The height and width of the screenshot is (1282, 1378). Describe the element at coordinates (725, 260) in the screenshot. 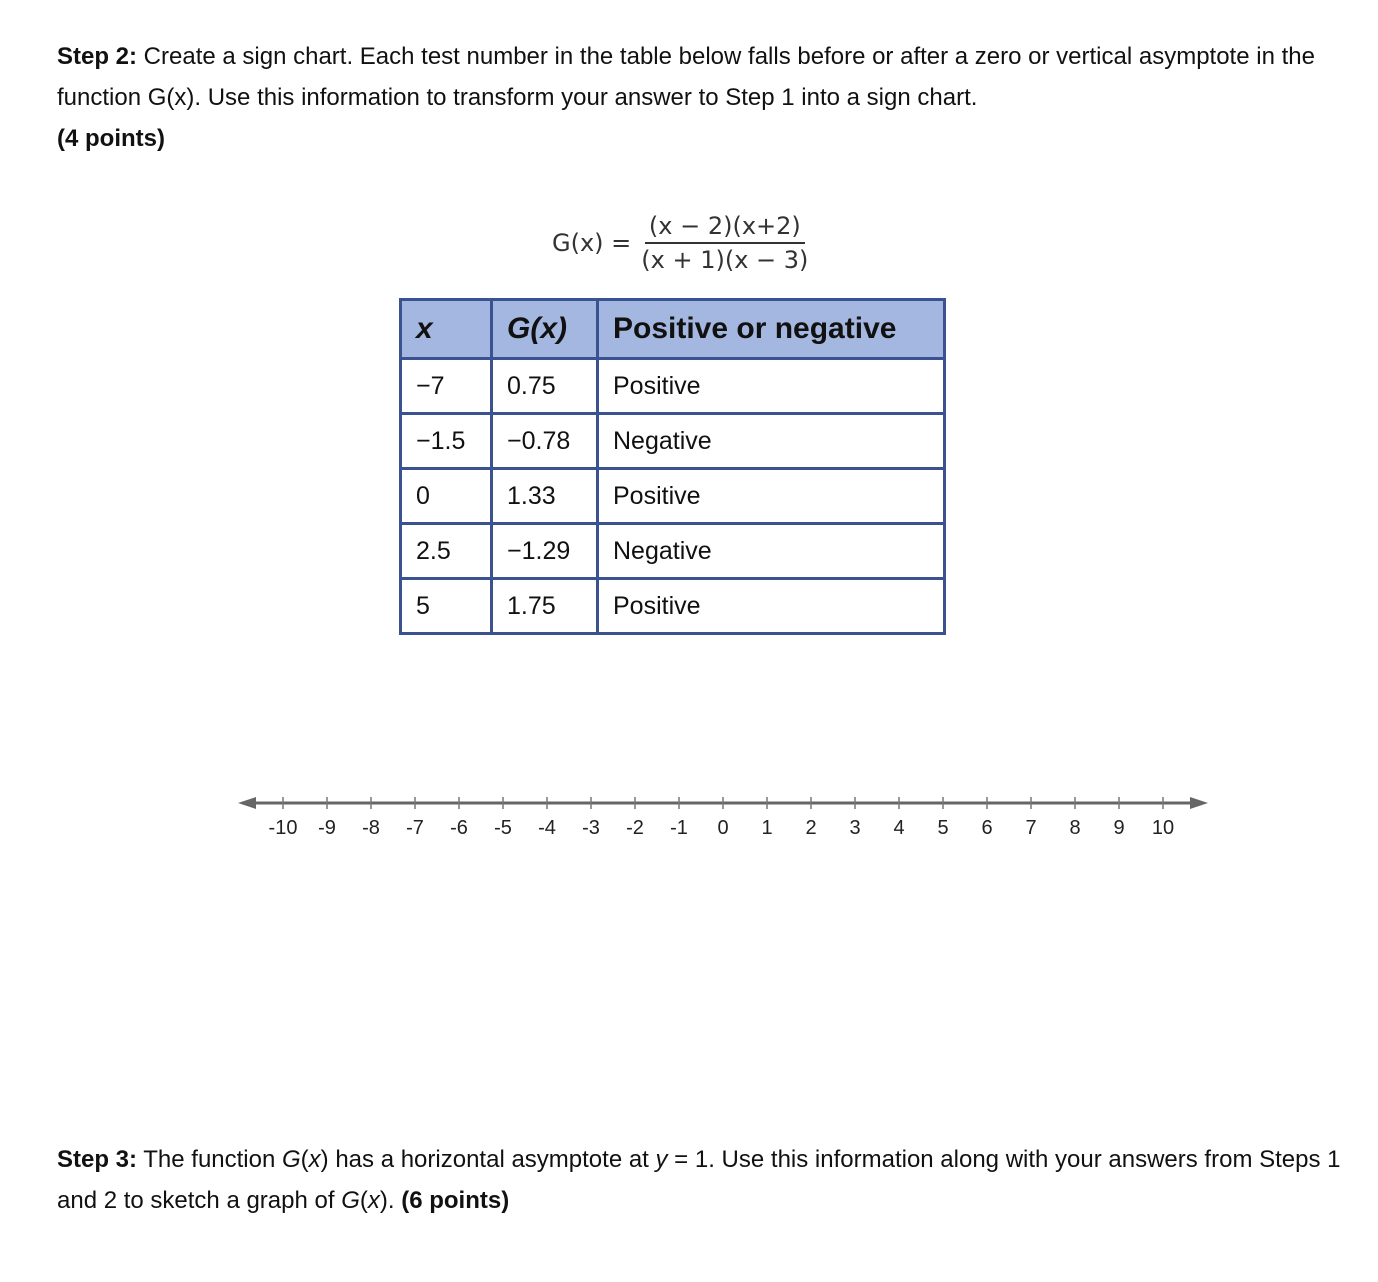

I see `formula-denominator: (x + 1)(x − 3)` at that location.